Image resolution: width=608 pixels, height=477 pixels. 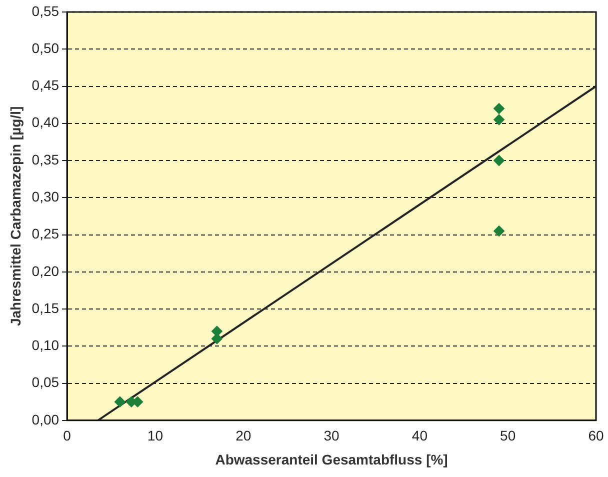 What do you see at coordinates (596, 436) in the screenshot?
I see `x-tick-label: 60` at bounding box center [596, 436].